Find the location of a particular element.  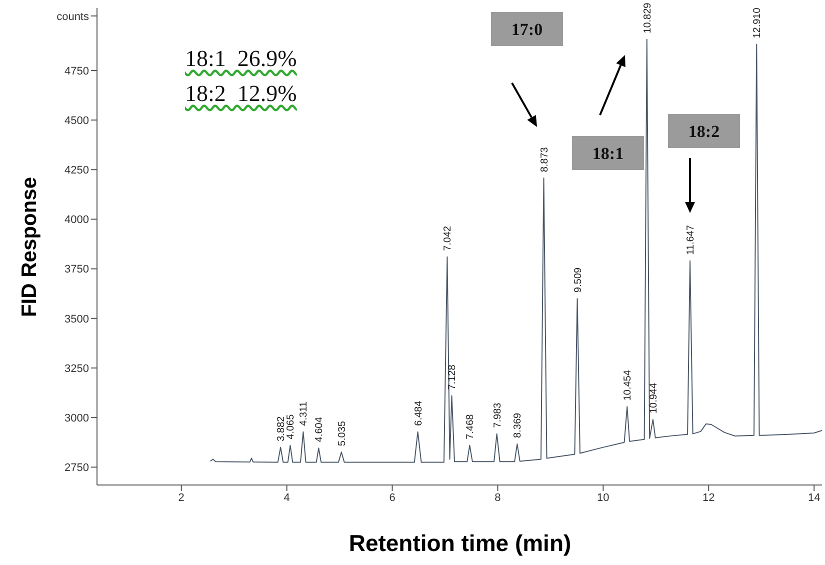

y-tick-label: 4000 is located at coordinates (76, 220).